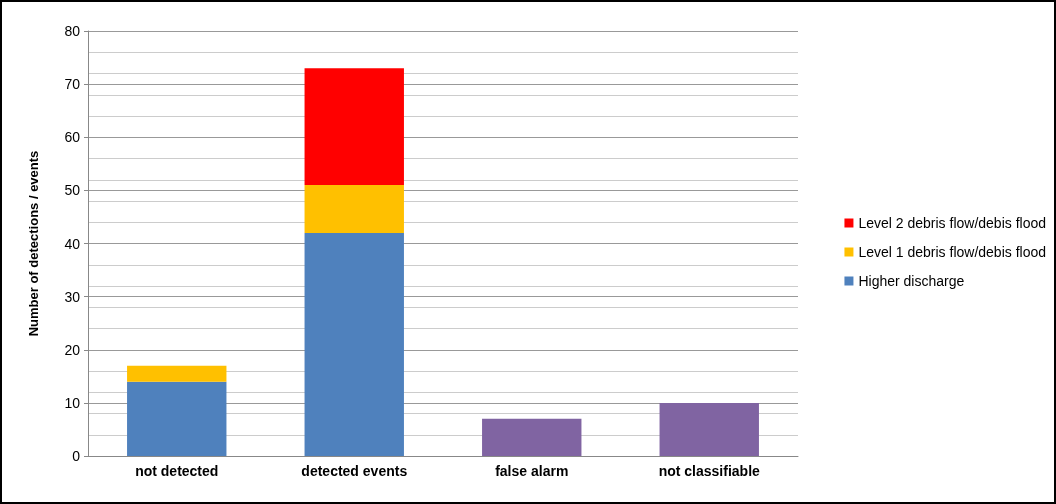 The height and width of the screenshot is (504, 1056). What do you see at coordinates (952, 252) in the screenshot?
I see `legend-label: Level 1 debris flow/debis flood` at bounding box center [952, 252].